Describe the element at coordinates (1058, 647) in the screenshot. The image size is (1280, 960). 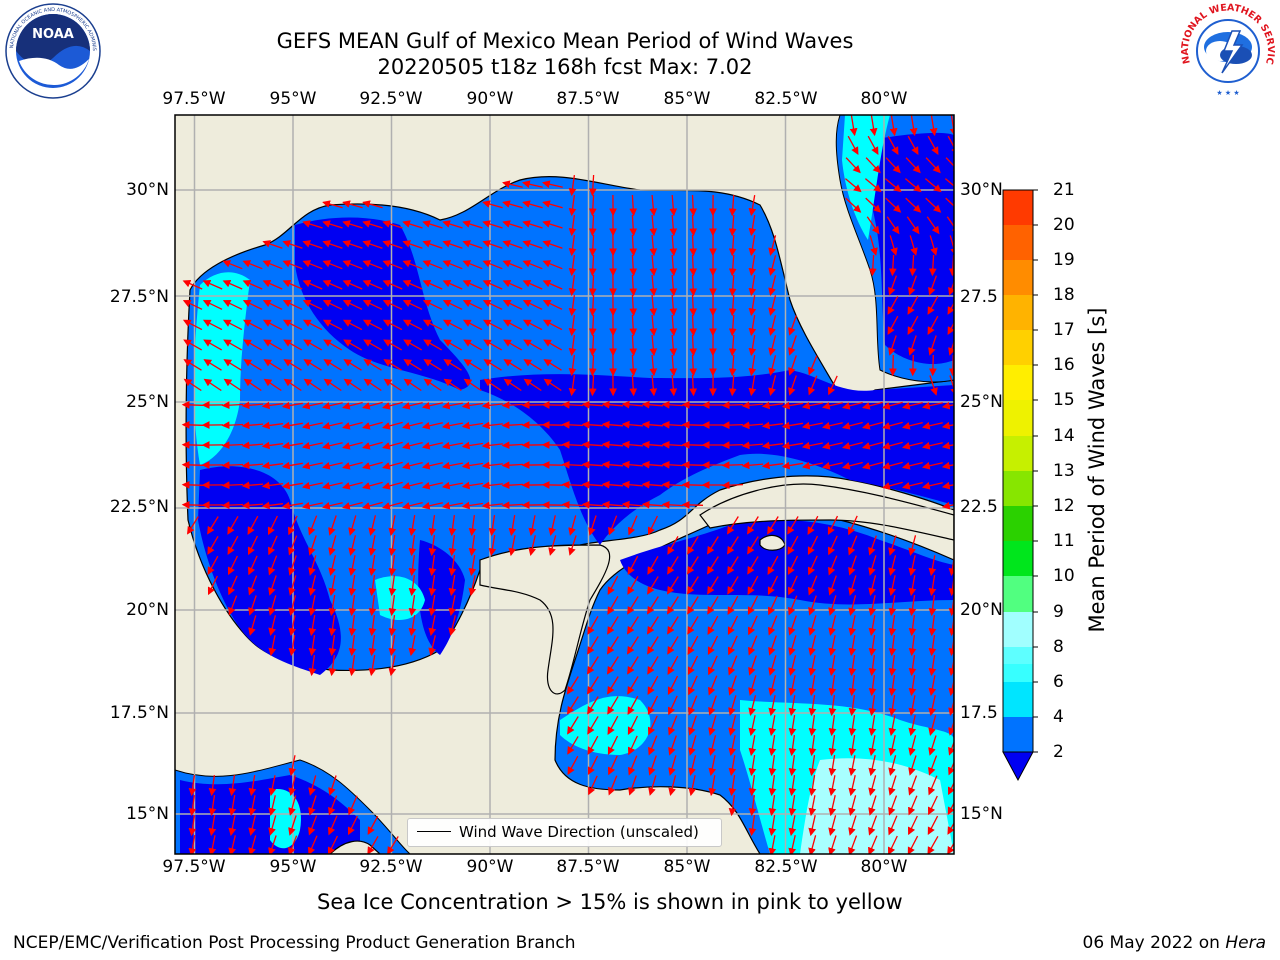
I see `colorbar-tick-label: 8` at that location.